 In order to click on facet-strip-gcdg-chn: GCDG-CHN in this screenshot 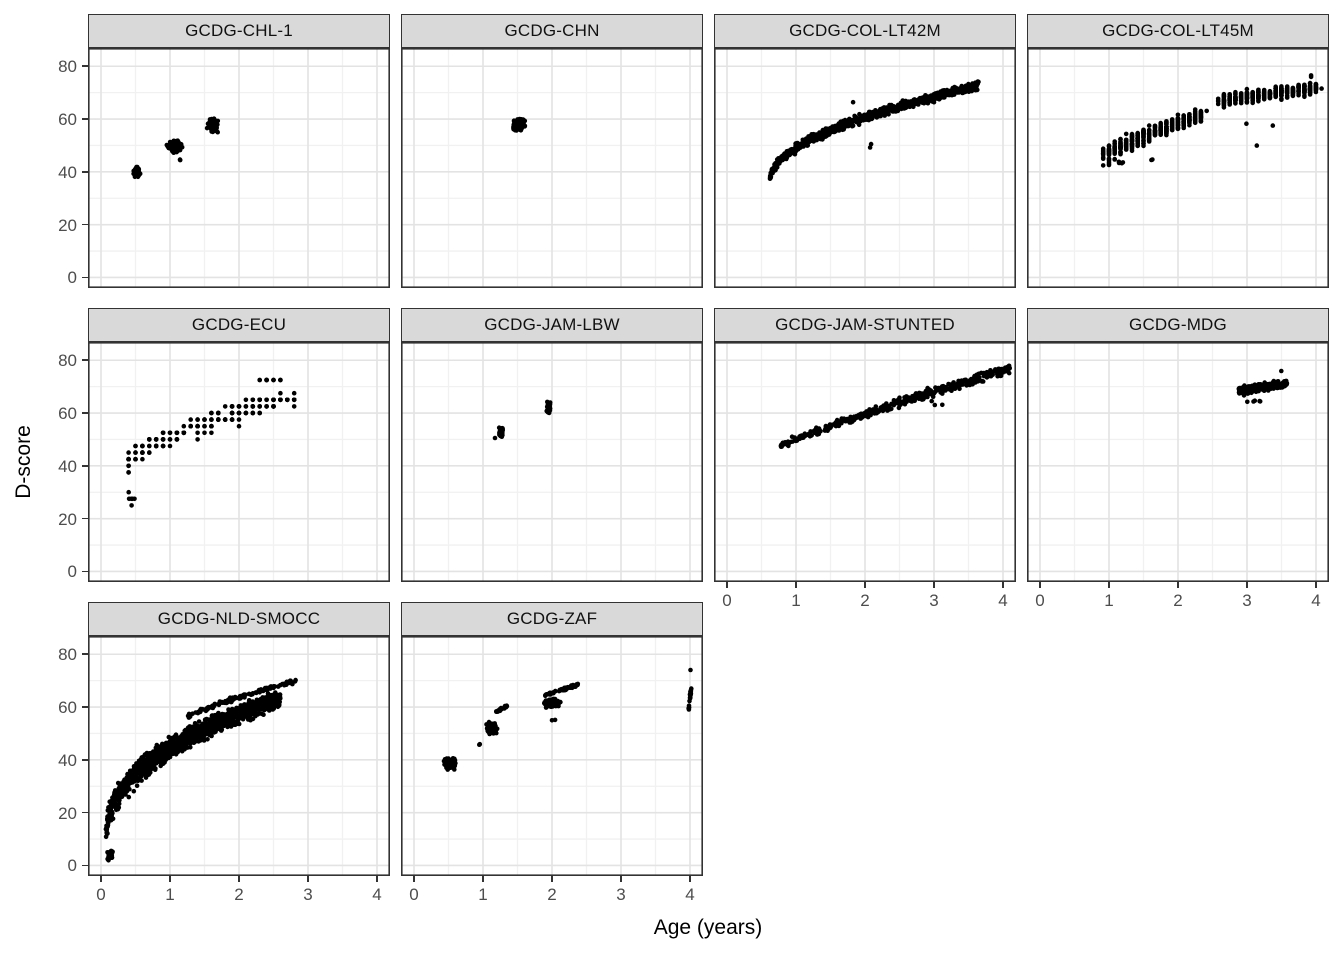, I will do `click(552, 31)`.